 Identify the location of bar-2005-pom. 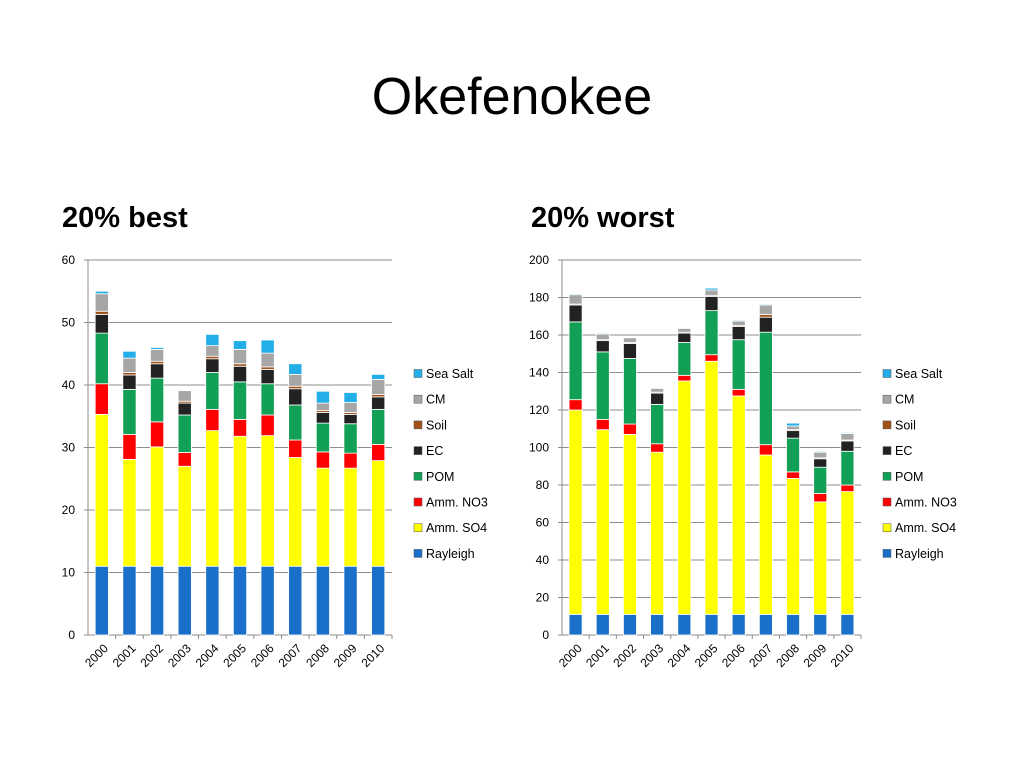
(711, 333).